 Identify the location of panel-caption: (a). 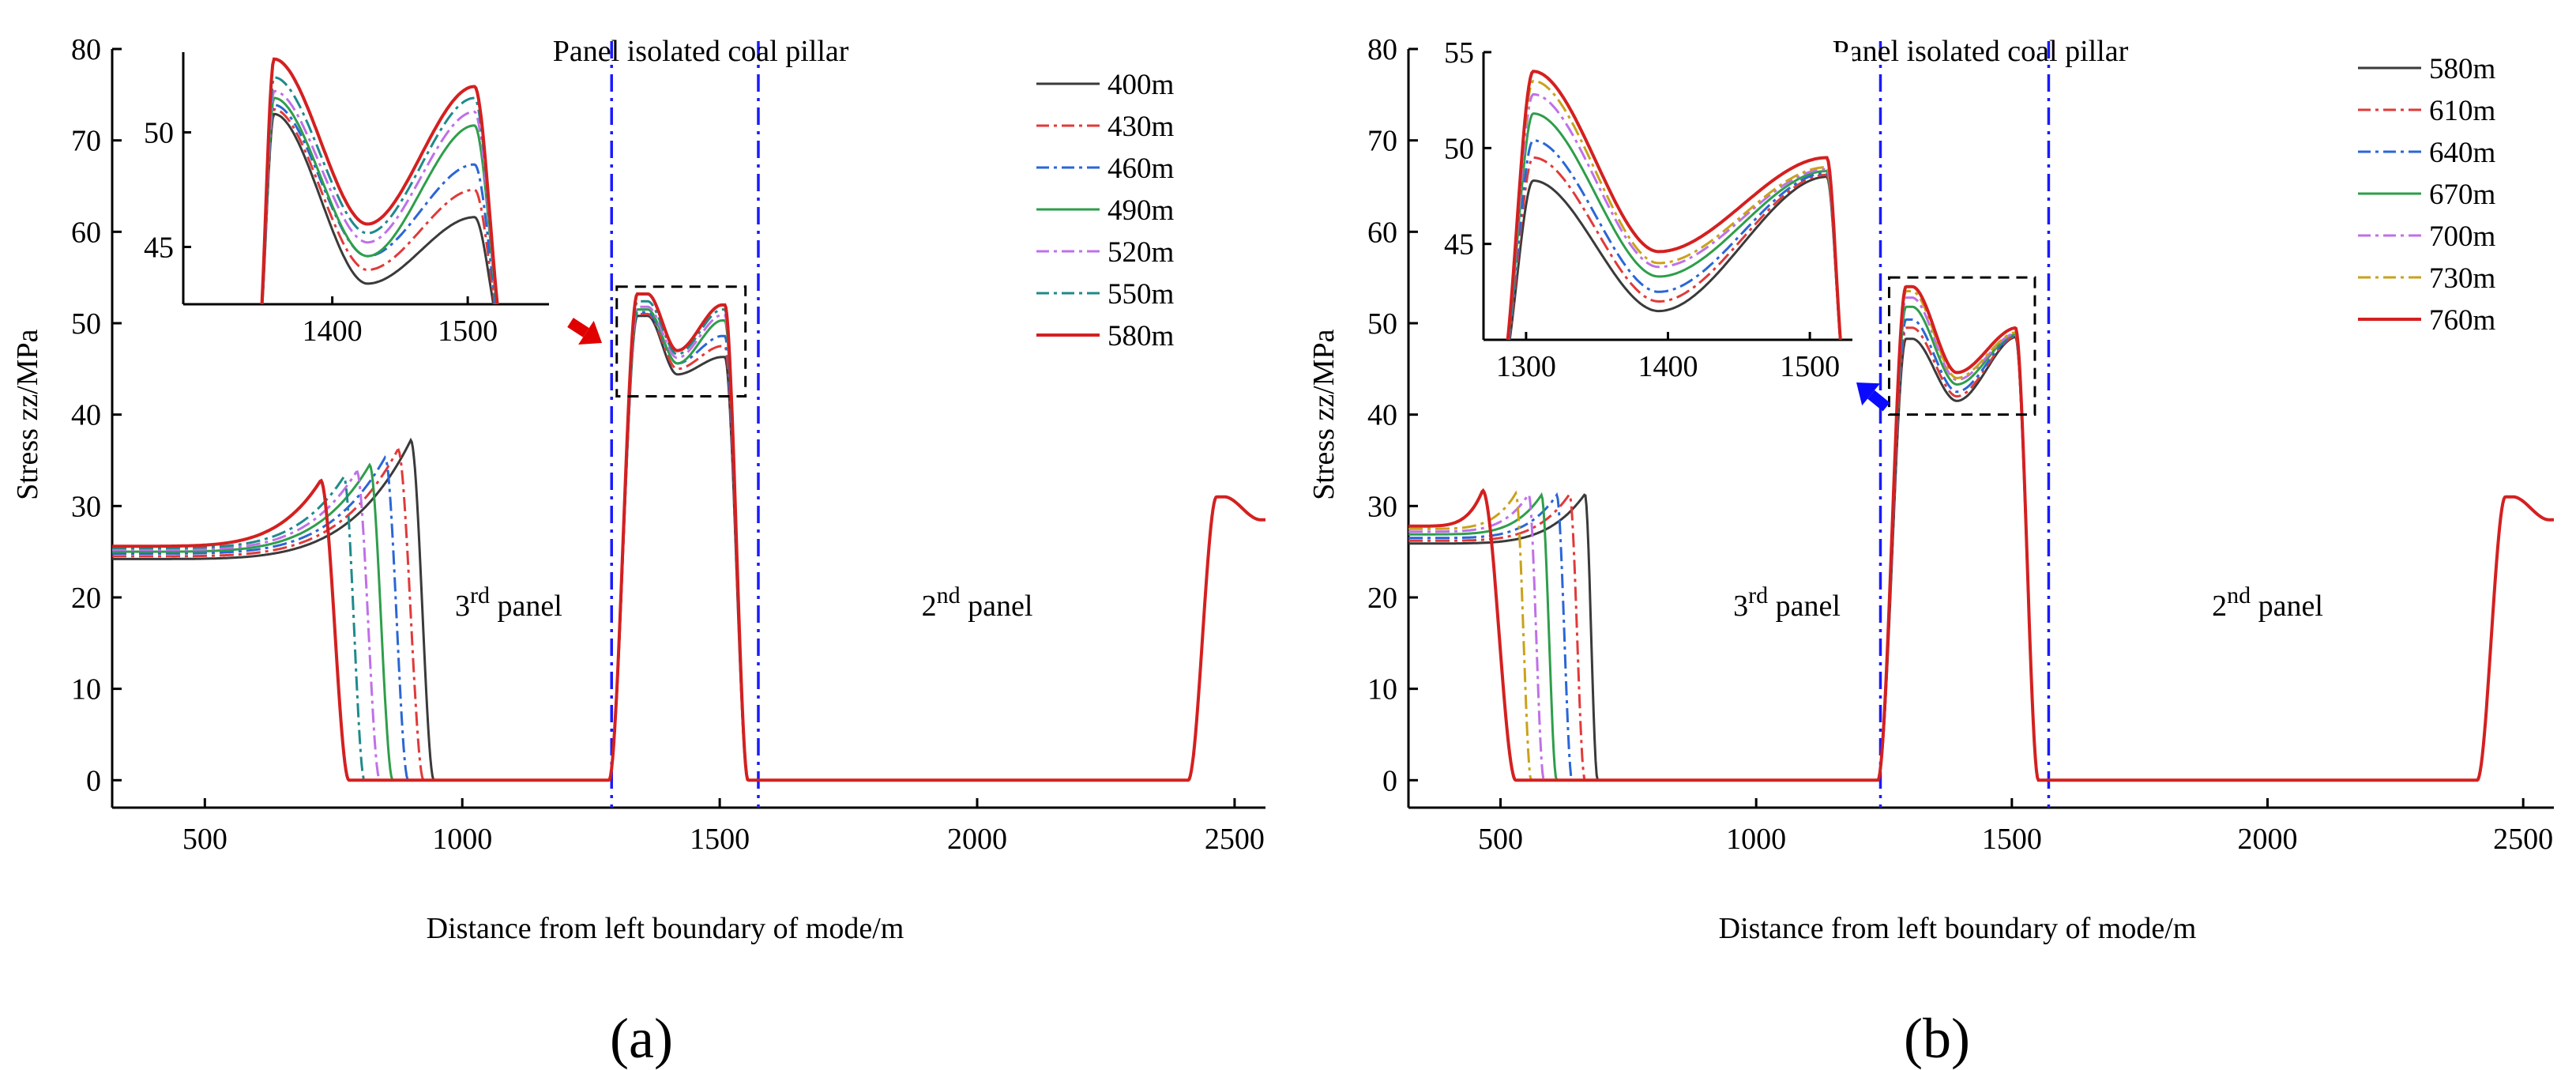
(642, 1038).